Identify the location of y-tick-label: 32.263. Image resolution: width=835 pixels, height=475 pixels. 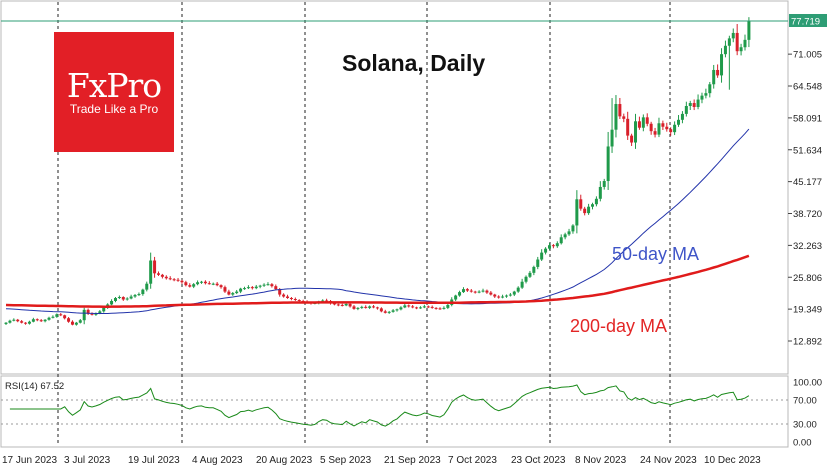
(807, 246).